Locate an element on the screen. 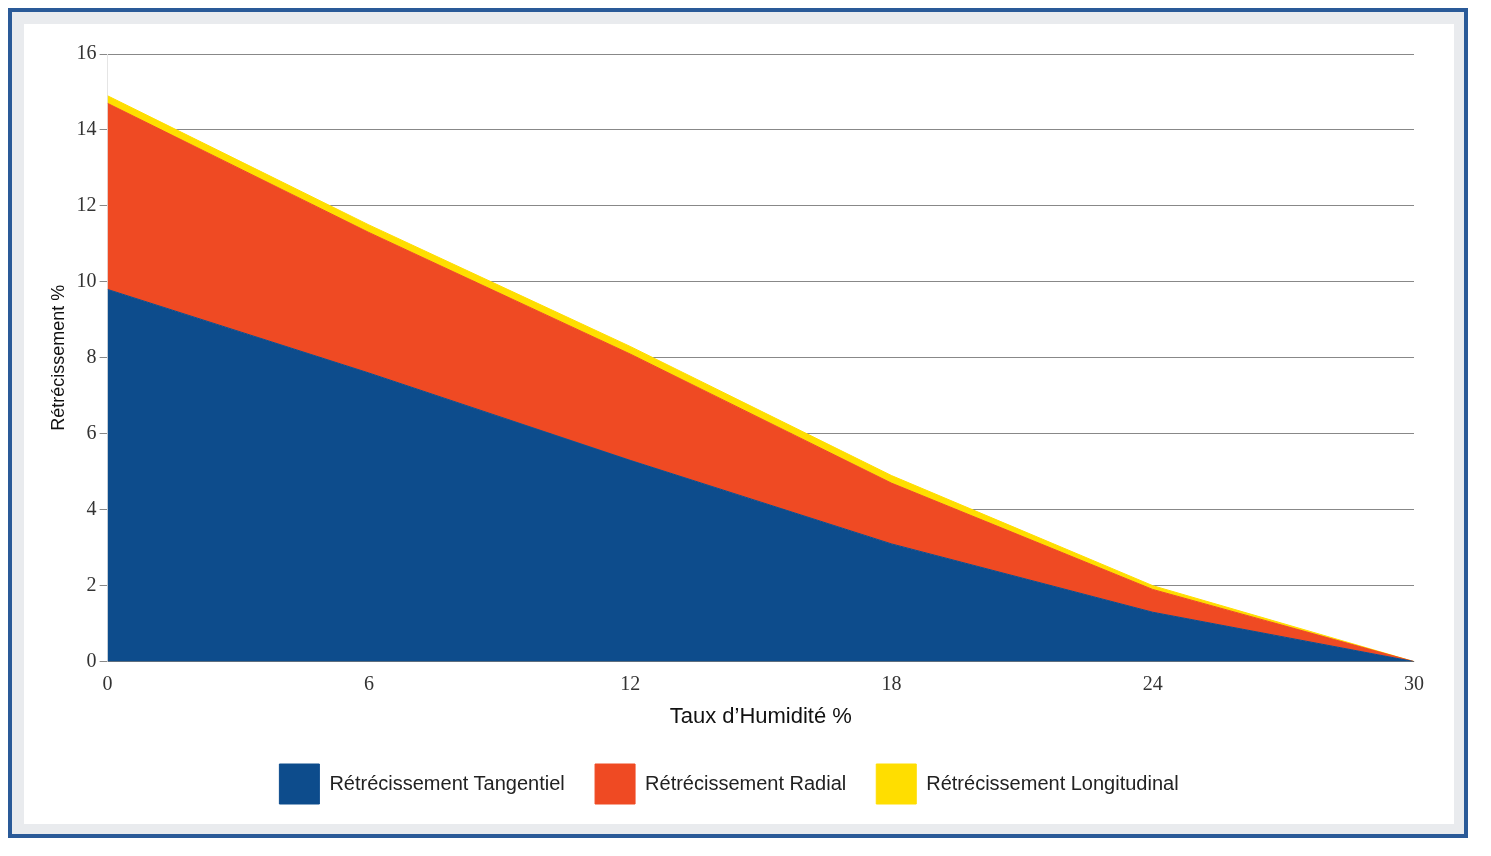 The image size is (1491, 856). y-tick-label: 0 is located at coordinates (91, 659).